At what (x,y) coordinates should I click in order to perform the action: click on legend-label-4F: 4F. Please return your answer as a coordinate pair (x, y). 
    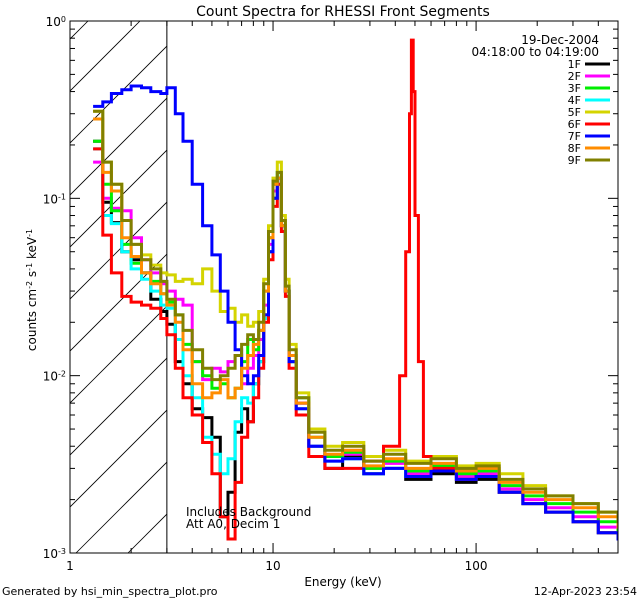
    Looking at the image, I should click on (574, 100).